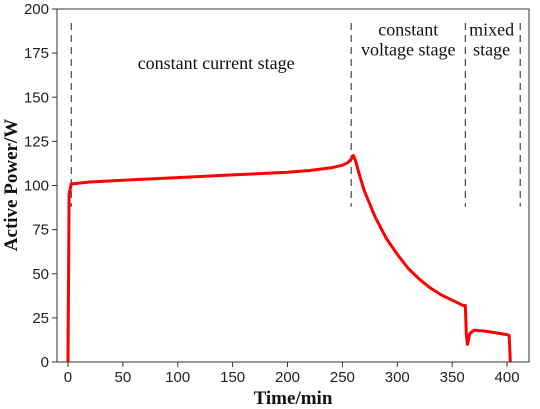  I want to click on x-tick-label: 50, so click(123, 377).